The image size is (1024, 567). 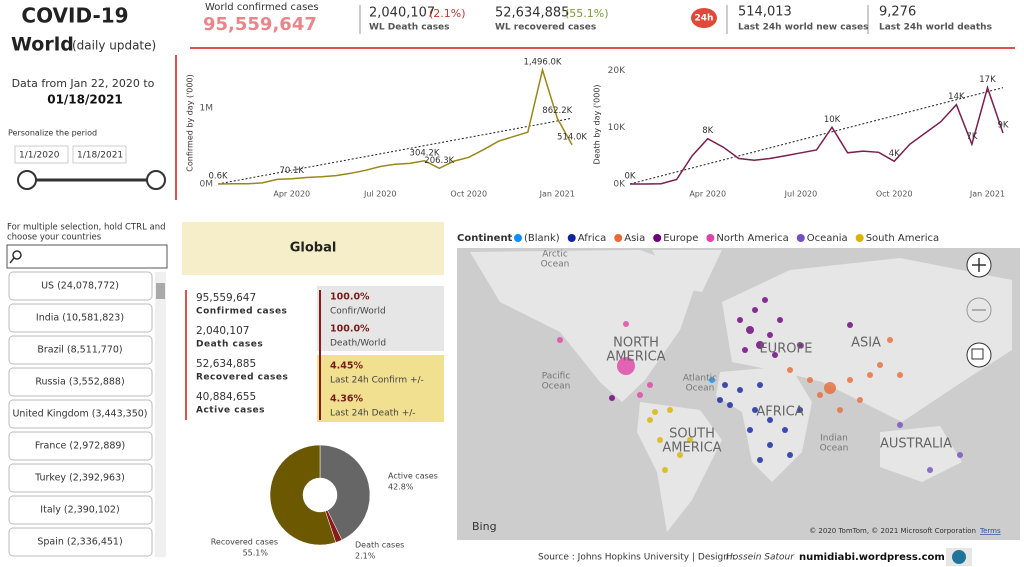 I want to click on legend-entry: Africa, so click(x=592, y=238).